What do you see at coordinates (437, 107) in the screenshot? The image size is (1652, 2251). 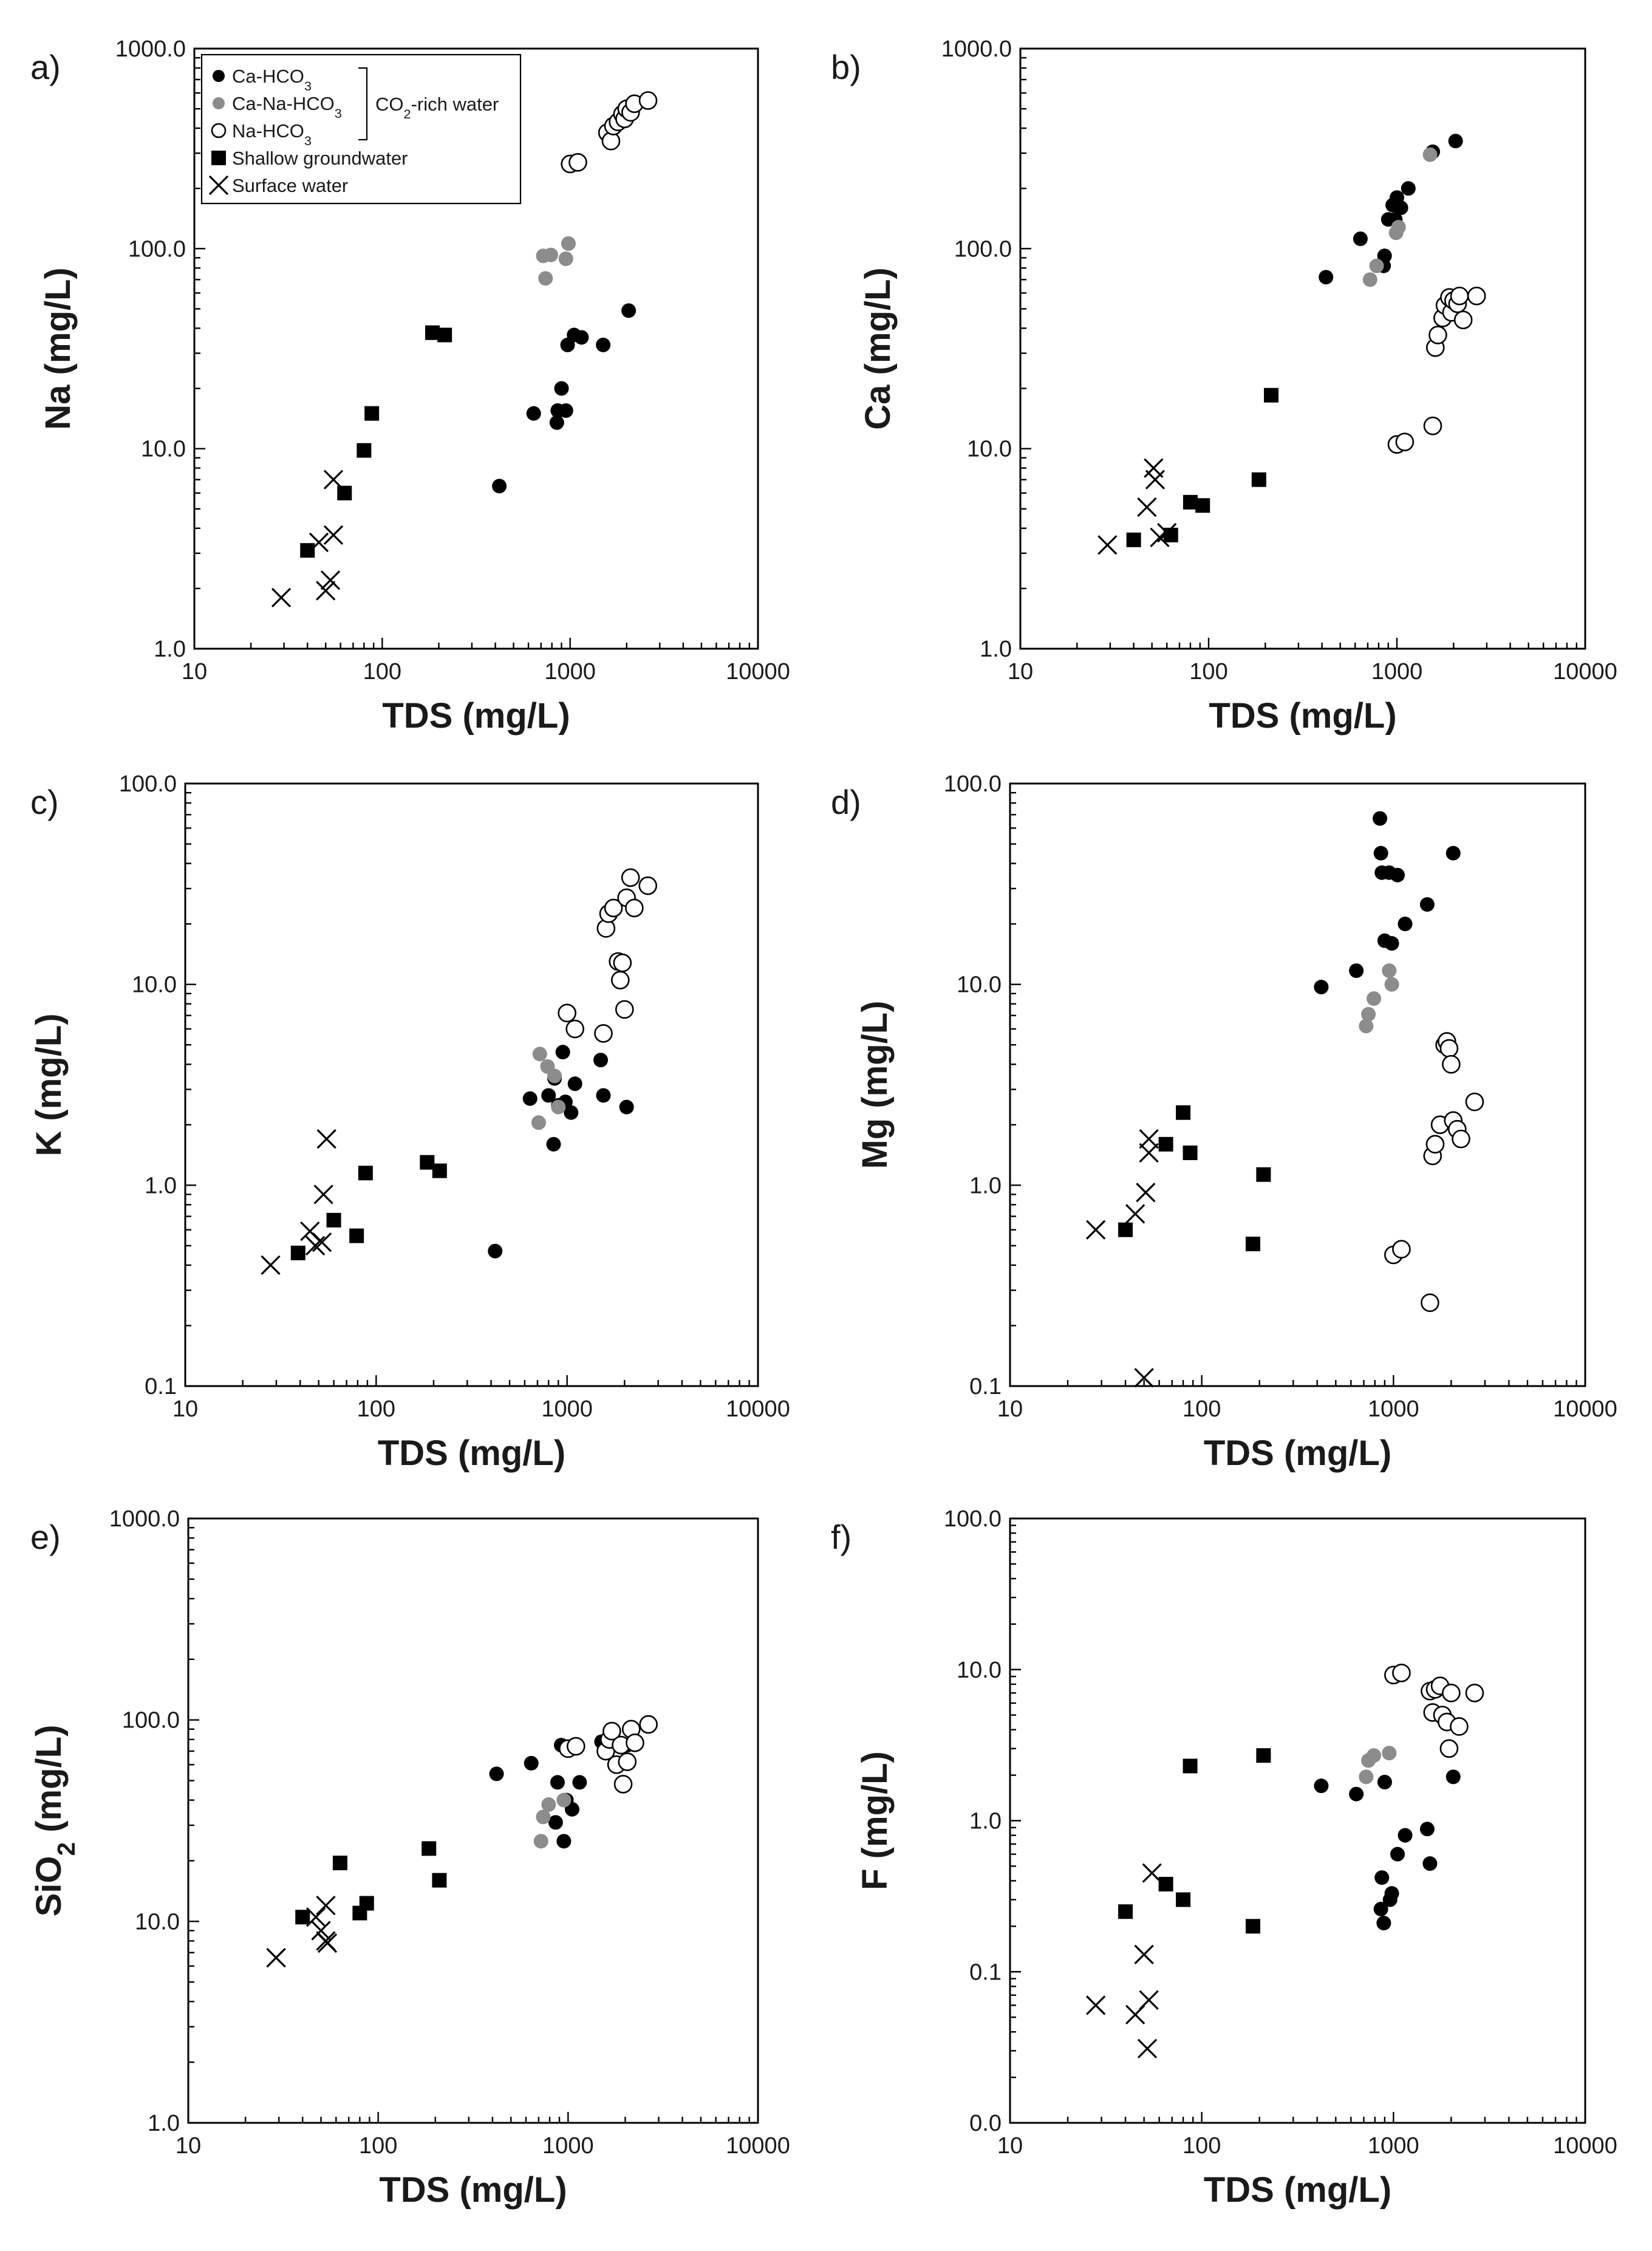 I see `legend-group-label: CO2-rich water` at bounding box center [437, 107].